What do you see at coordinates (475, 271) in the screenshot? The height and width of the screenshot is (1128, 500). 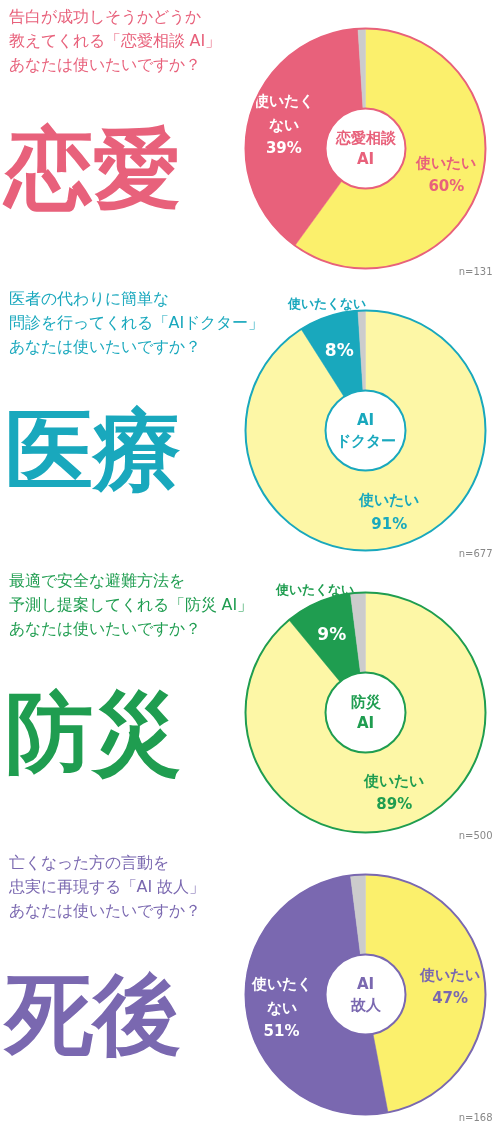 I see `text: n=131` at bounding box center [475, 271].